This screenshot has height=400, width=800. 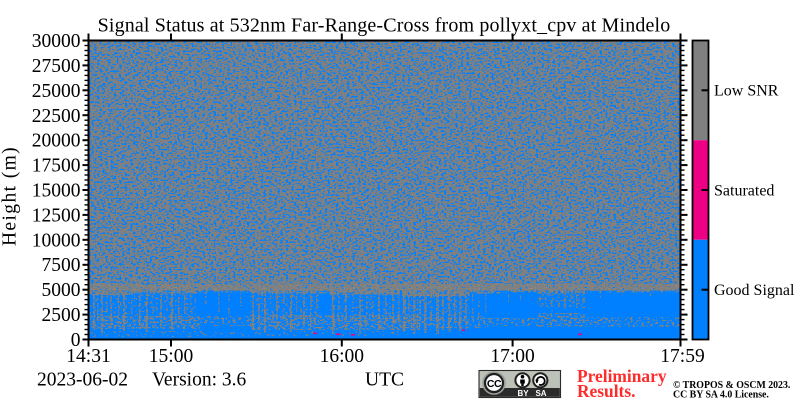 I want to click on svg-text: 5000, so click(x=61, y=290).